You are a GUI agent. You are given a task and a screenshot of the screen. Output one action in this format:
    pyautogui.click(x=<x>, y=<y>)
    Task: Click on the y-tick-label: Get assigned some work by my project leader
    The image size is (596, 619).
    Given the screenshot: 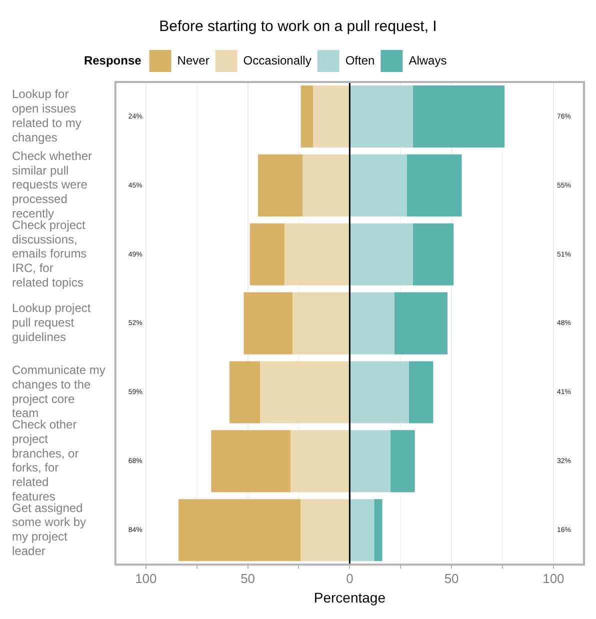 What is the action you would take?
    pyautogui.click(x=49, y=529)
    